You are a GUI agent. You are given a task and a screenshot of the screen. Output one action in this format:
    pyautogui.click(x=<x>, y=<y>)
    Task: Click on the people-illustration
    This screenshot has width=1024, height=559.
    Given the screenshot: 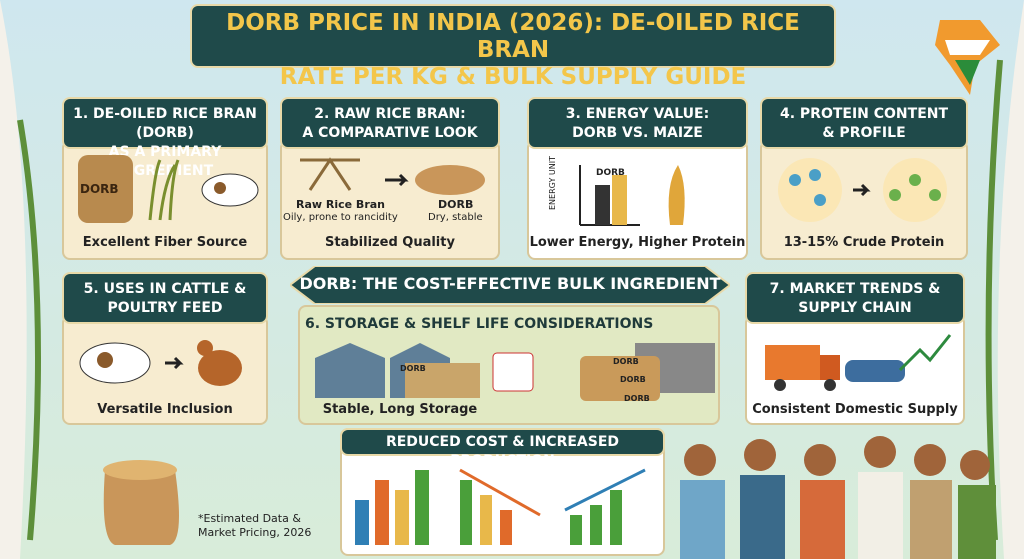 What is the action you would take?
    pyautogui.click(x=838, y=497)
    